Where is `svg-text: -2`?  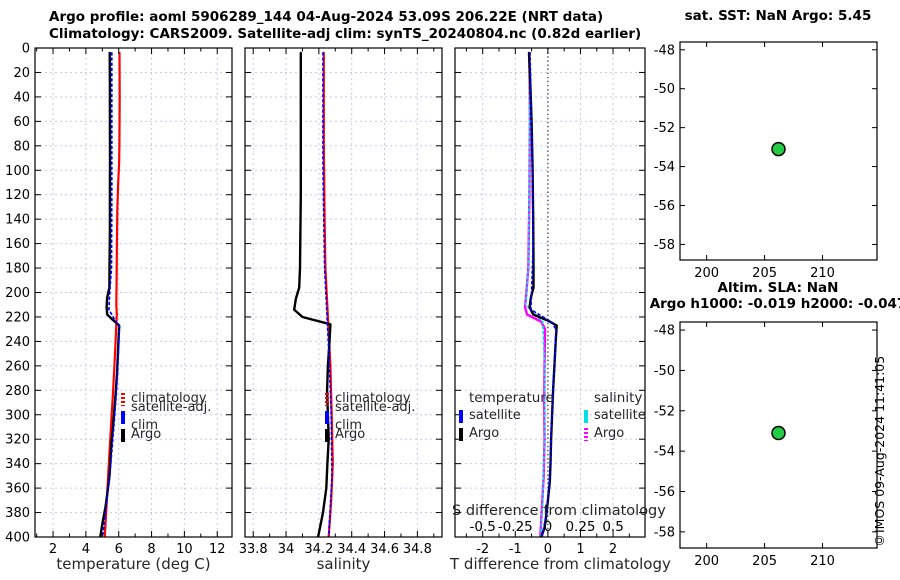 svg-text: -2 is located at coordinates (482, 549).